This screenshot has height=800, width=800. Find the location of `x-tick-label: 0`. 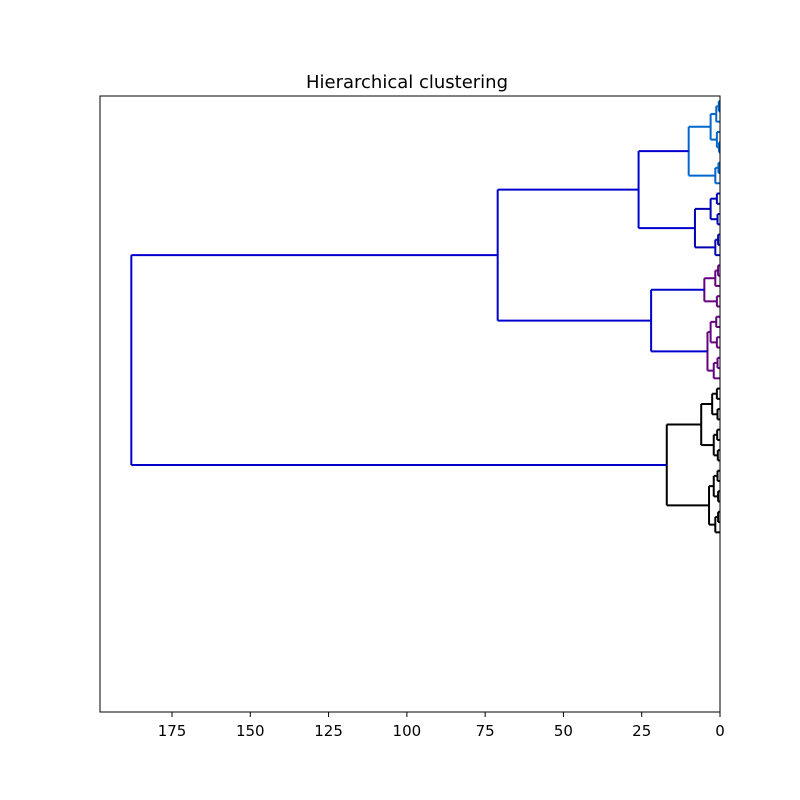

x-tick-label: 0 is located at coordinates (720, 731).